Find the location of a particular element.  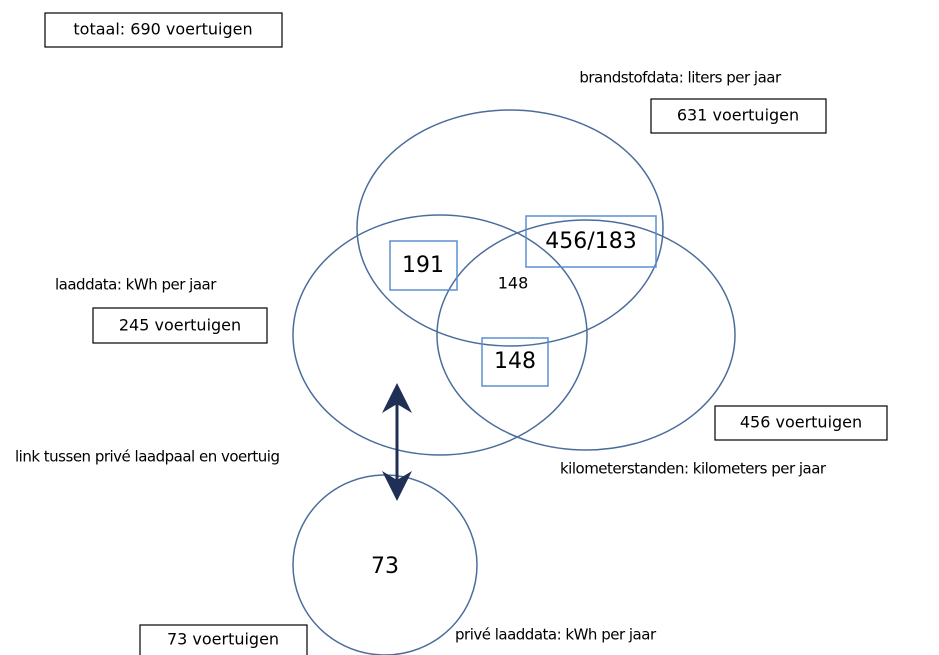

total: totaal: 690 voertuigen is located at coordinates (162, 29).